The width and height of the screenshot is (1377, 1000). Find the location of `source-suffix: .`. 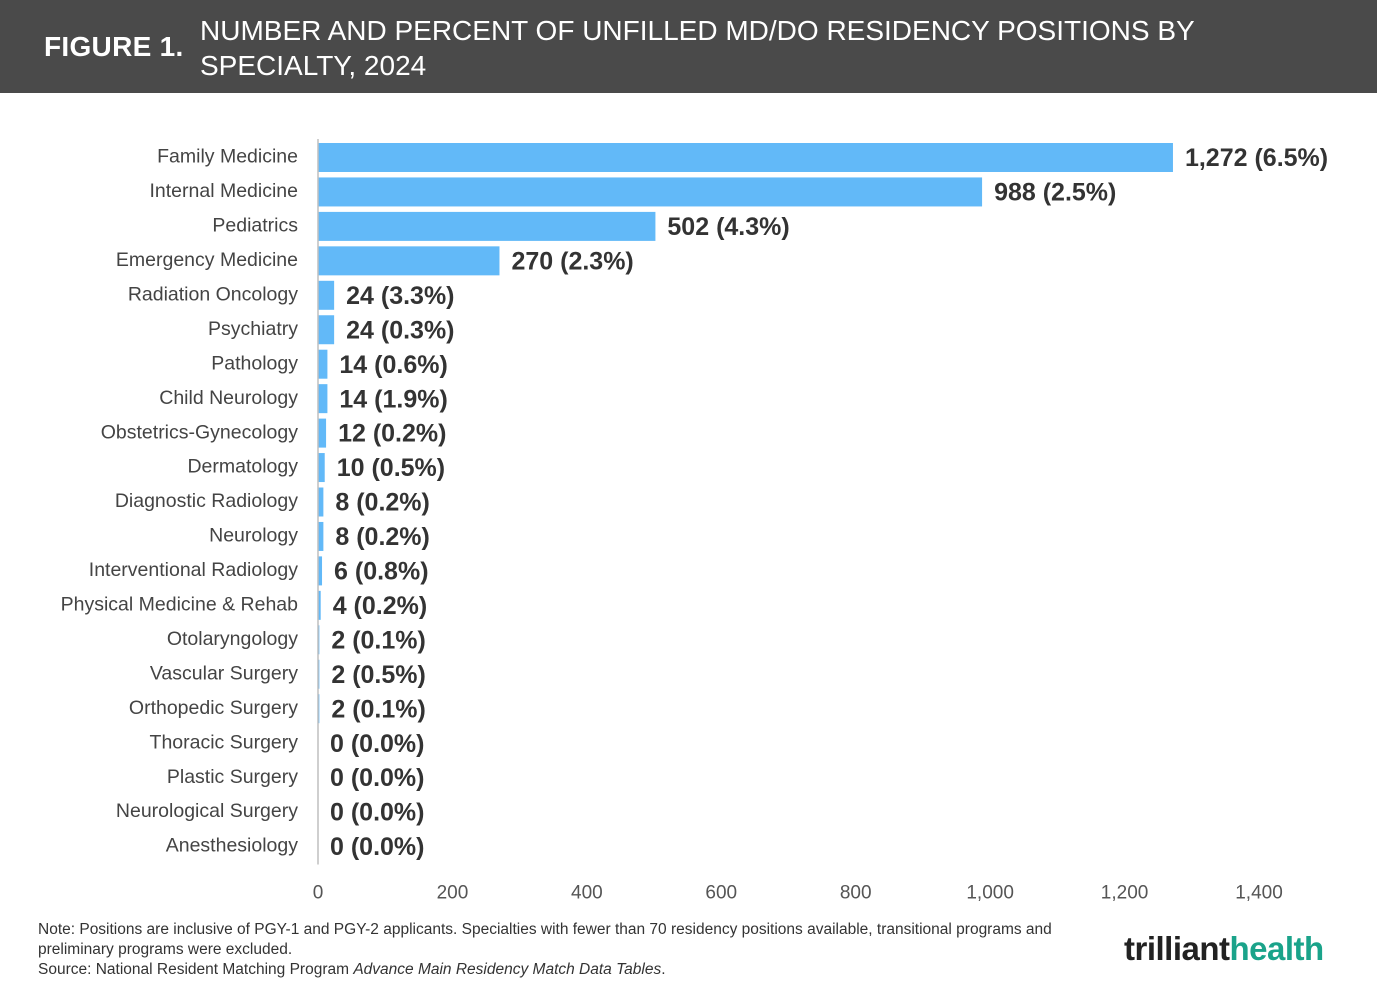

source-suffix: . is located at coordinates (663, 969).